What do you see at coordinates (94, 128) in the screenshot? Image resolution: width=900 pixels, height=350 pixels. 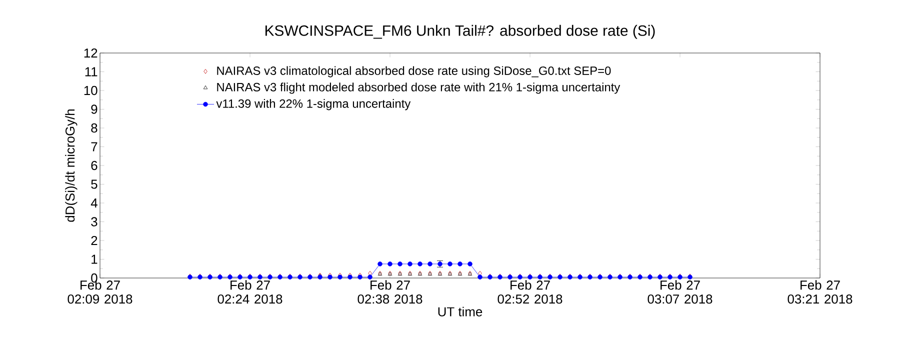 I see `y-tick-label: 8` at bounding box center [94, 128].